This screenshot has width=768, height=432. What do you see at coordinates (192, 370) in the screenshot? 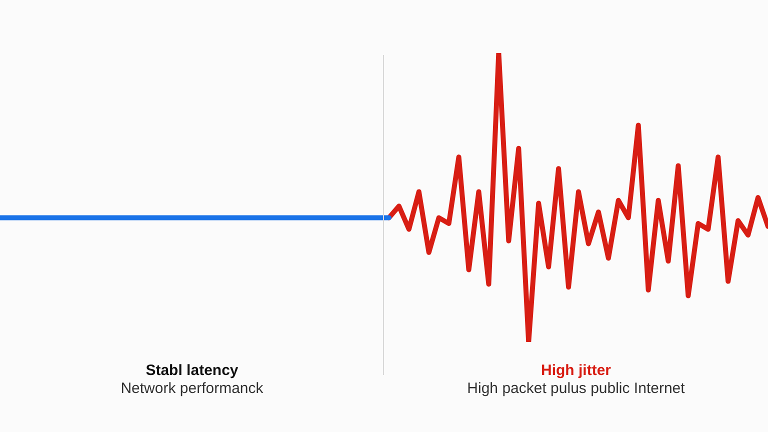
I see `text: Stabl latency` at bounding box center [192, 370].